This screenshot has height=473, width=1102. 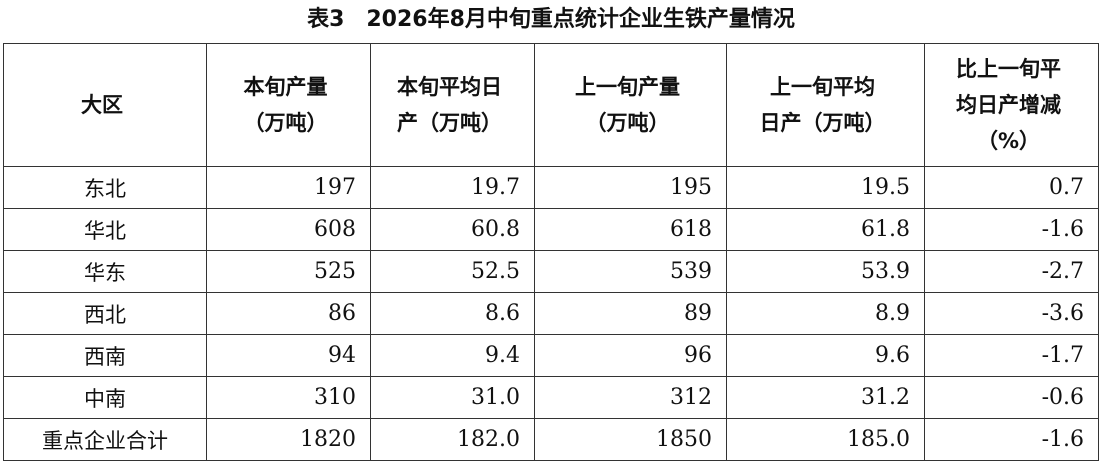 What do you see at coordinates (551, 19) in the screenshot?
I see `table-title: 表3 2026年8月中旬重点统计企业生铁产量情况` at bounding box center [551, 19].